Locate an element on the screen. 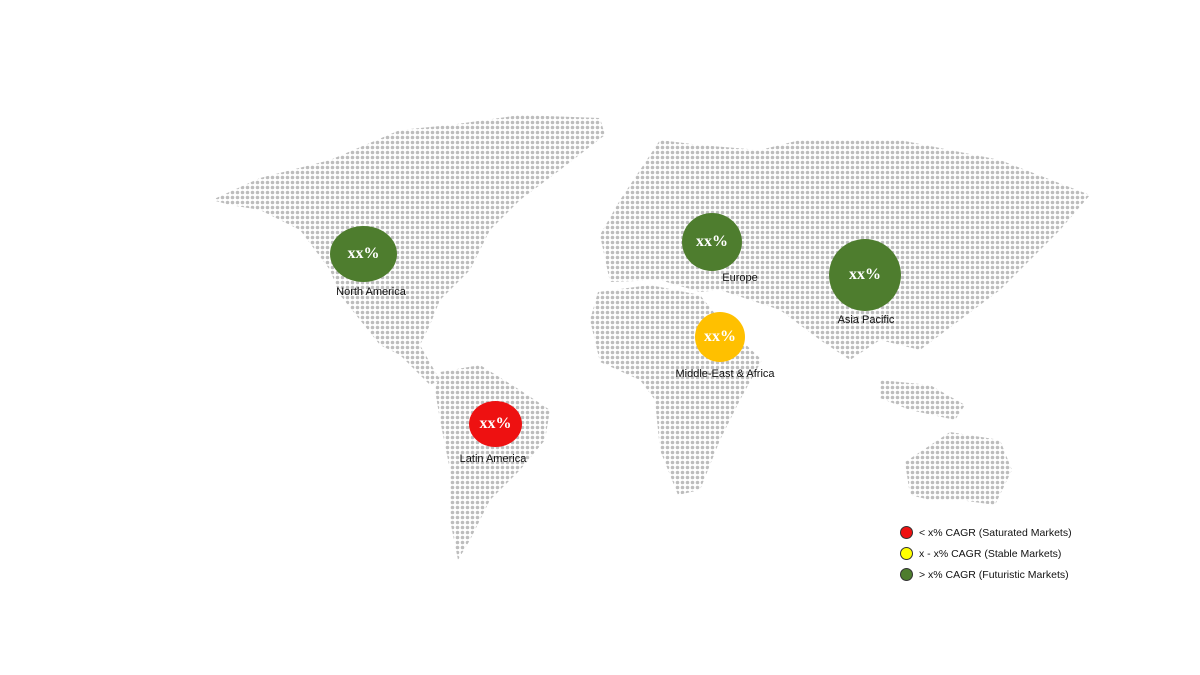 The height and width of the screenshot is (675, 1200). legend-item-stable: x - x% CAGR (Stable Markets) is located at coordinates (986, 553).